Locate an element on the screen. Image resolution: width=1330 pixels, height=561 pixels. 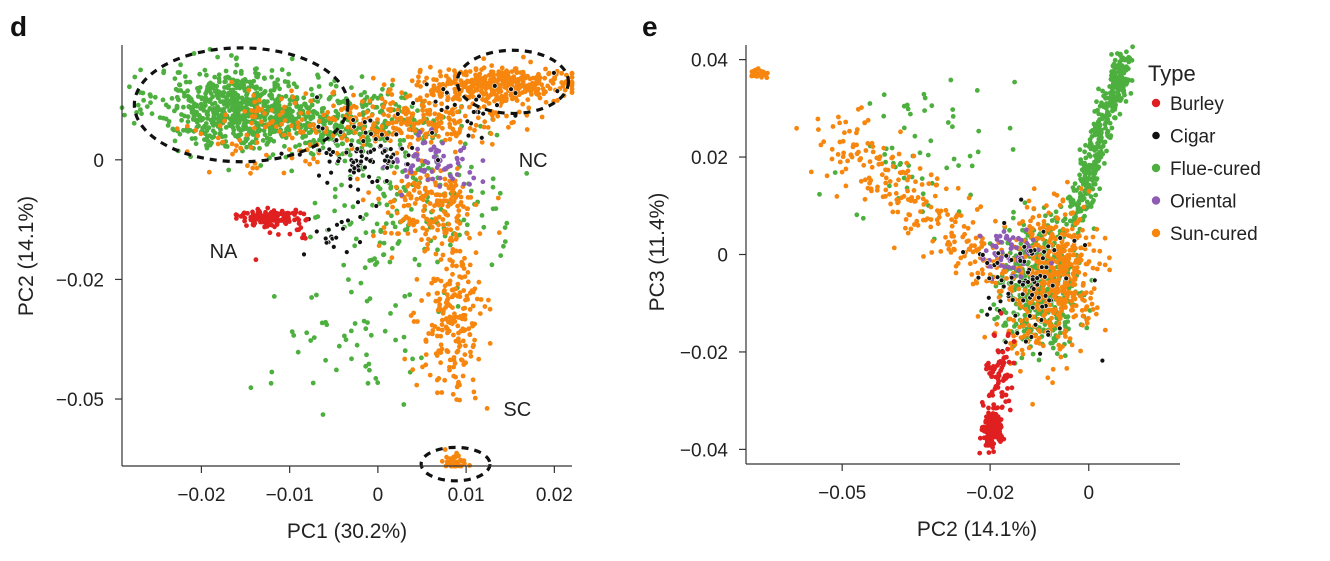
cluster-outline-na is located at coordinates (241, 105).